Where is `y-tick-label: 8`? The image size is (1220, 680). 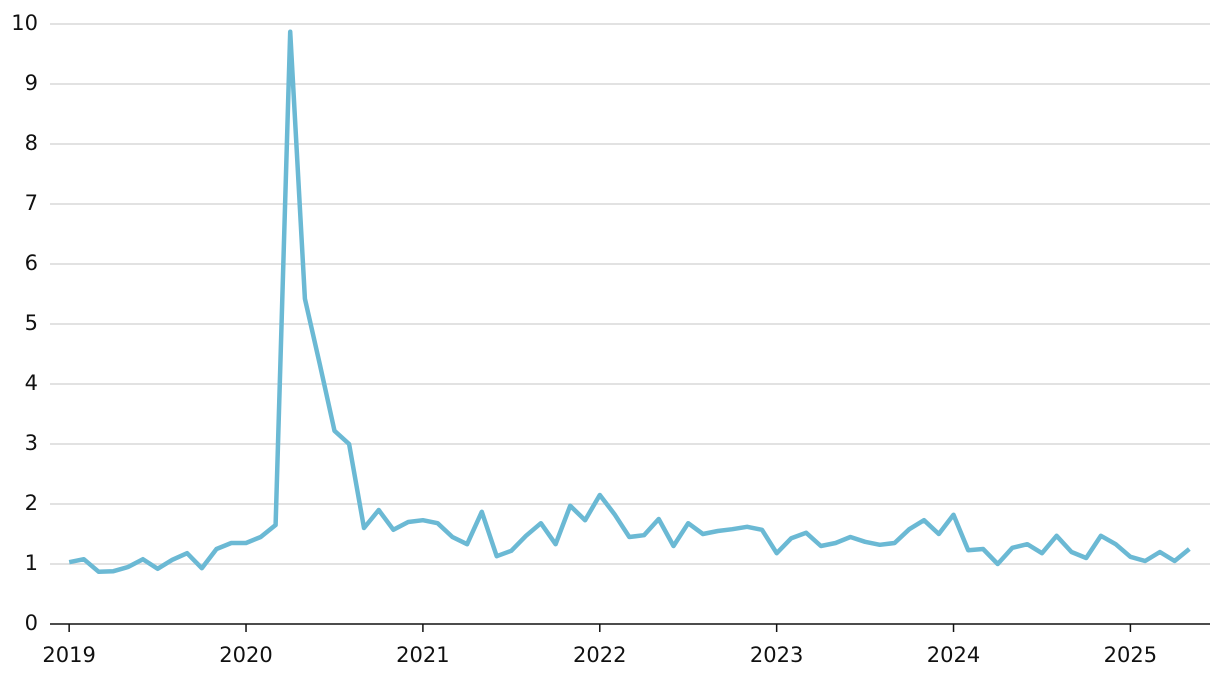 y-tick-label: 8 is located at coordinates (31, 143).